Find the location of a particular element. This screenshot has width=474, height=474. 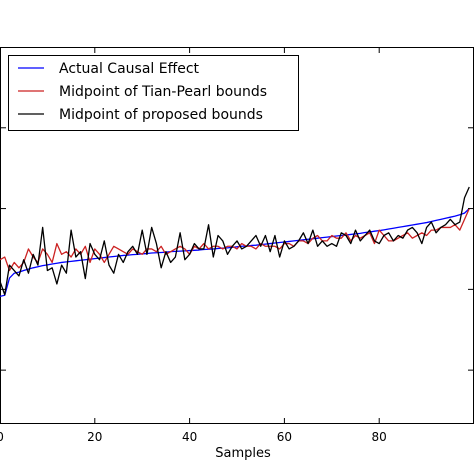

legend-label: Actual Causal Effect is located at coordinates (129, 69).